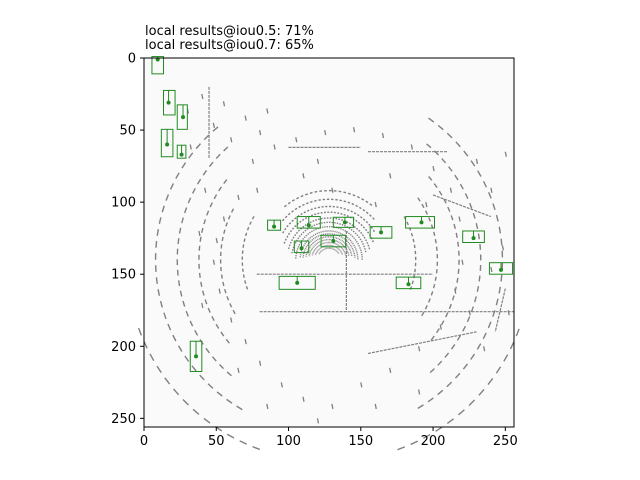 This screenshot has width=640, height=480. What do you see at coordinates (123, 275) in the screenshot?
I see `y-tick-label: 150` at bounding box center [123, 275].